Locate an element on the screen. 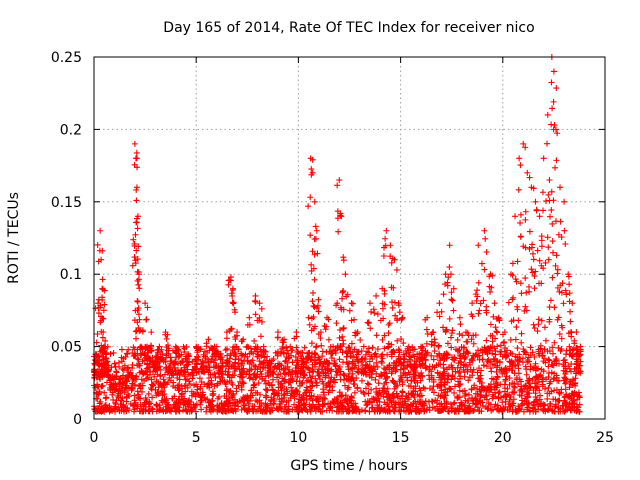 The width and height of the screenshot is (640, 480). y-tick-label: 0.1 is located at coordinates (71, 275).